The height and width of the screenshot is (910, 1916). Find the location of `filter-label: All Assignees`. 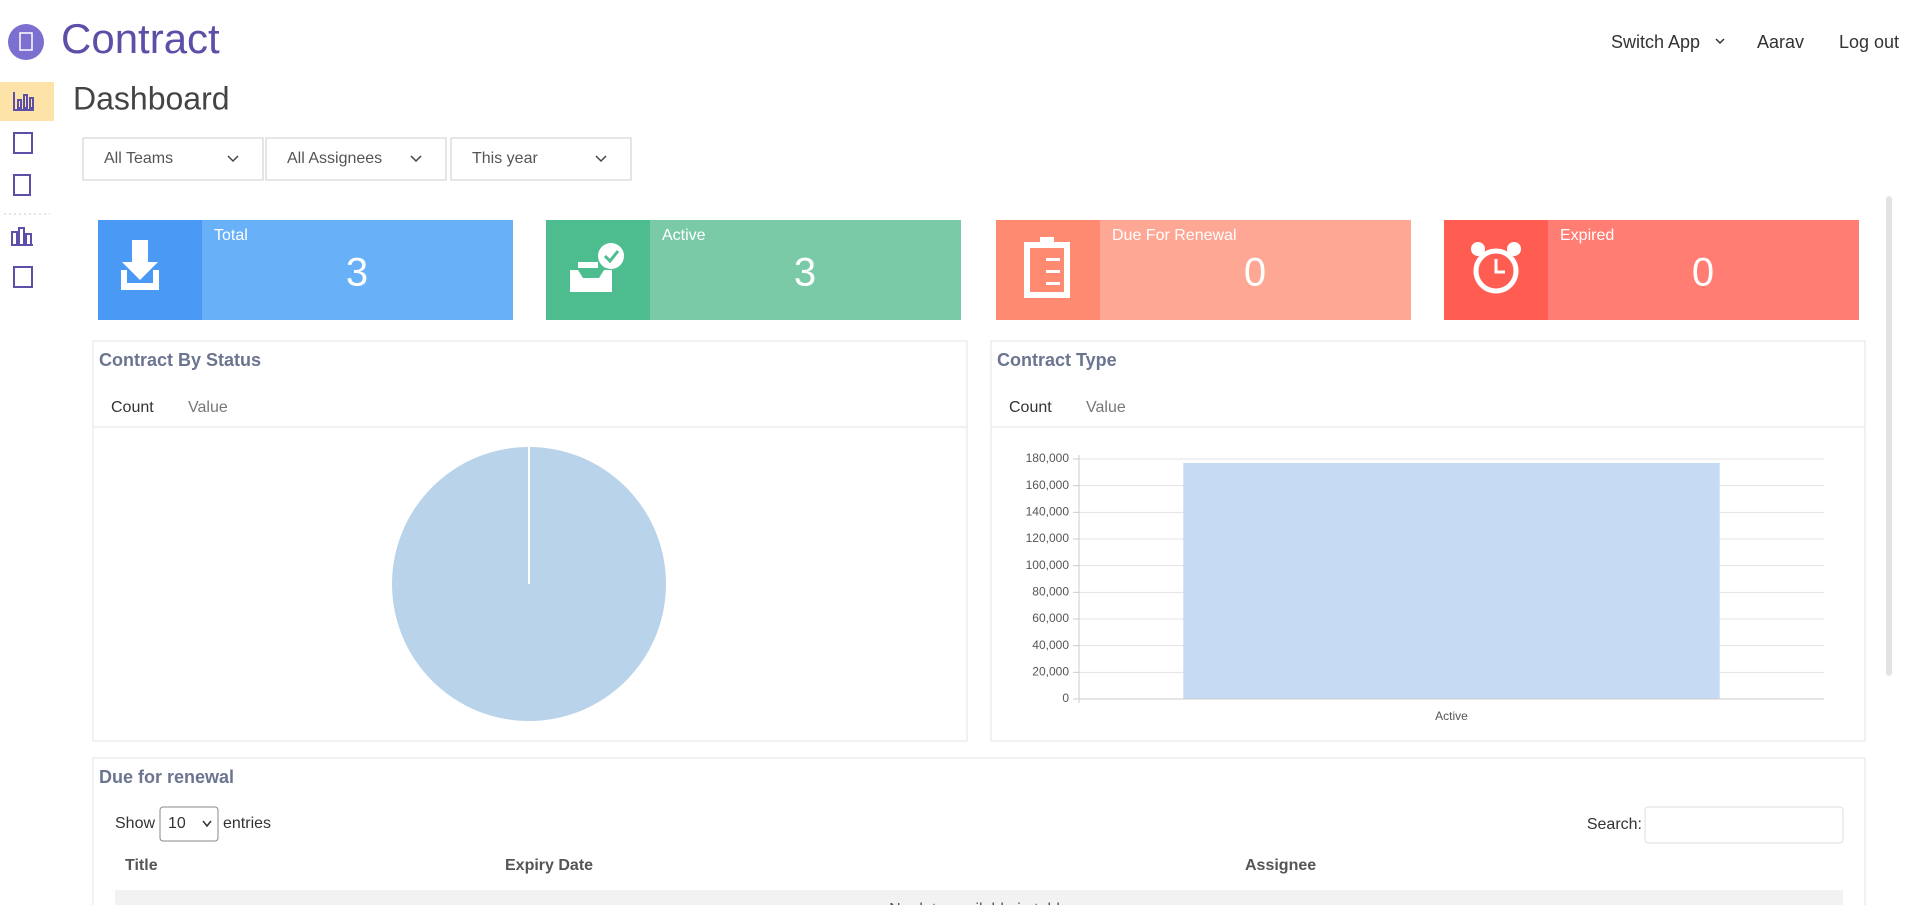

filter-label: All Assignees is located at coordinates (334, 158).